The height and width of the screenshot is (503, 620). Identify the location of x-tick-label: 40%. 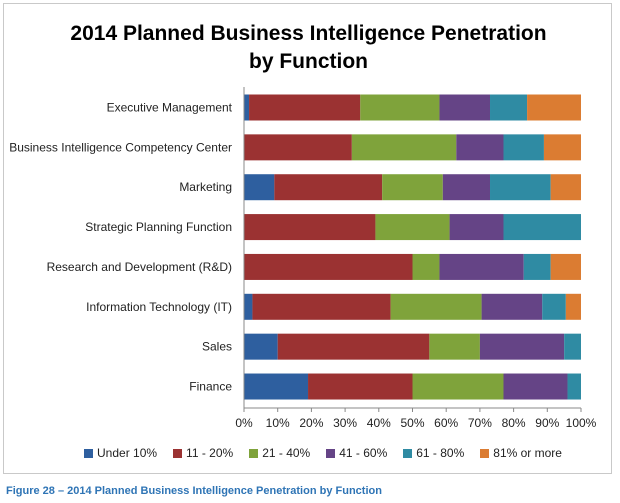
(379, 423).